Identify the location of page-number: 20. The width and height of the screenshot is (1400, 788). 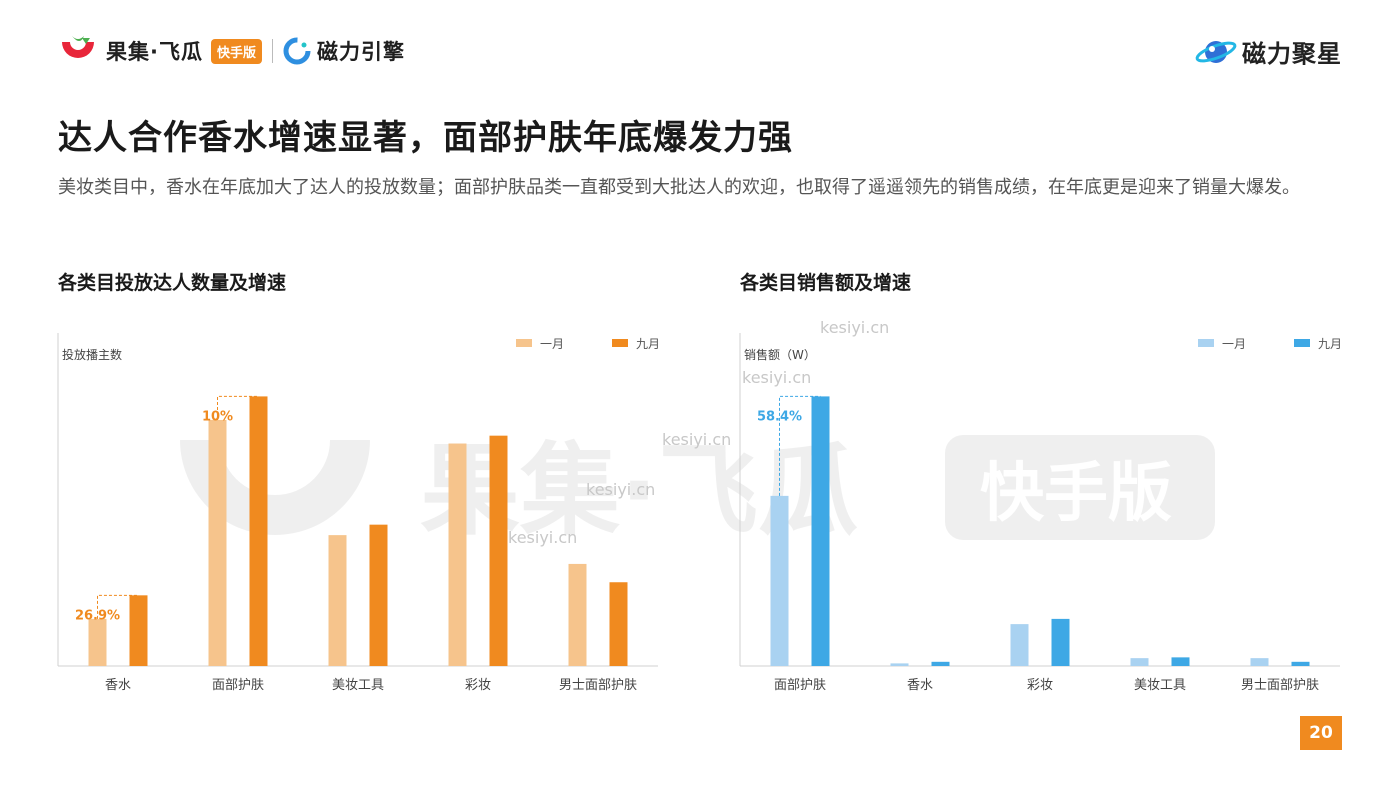
(1321, 733).